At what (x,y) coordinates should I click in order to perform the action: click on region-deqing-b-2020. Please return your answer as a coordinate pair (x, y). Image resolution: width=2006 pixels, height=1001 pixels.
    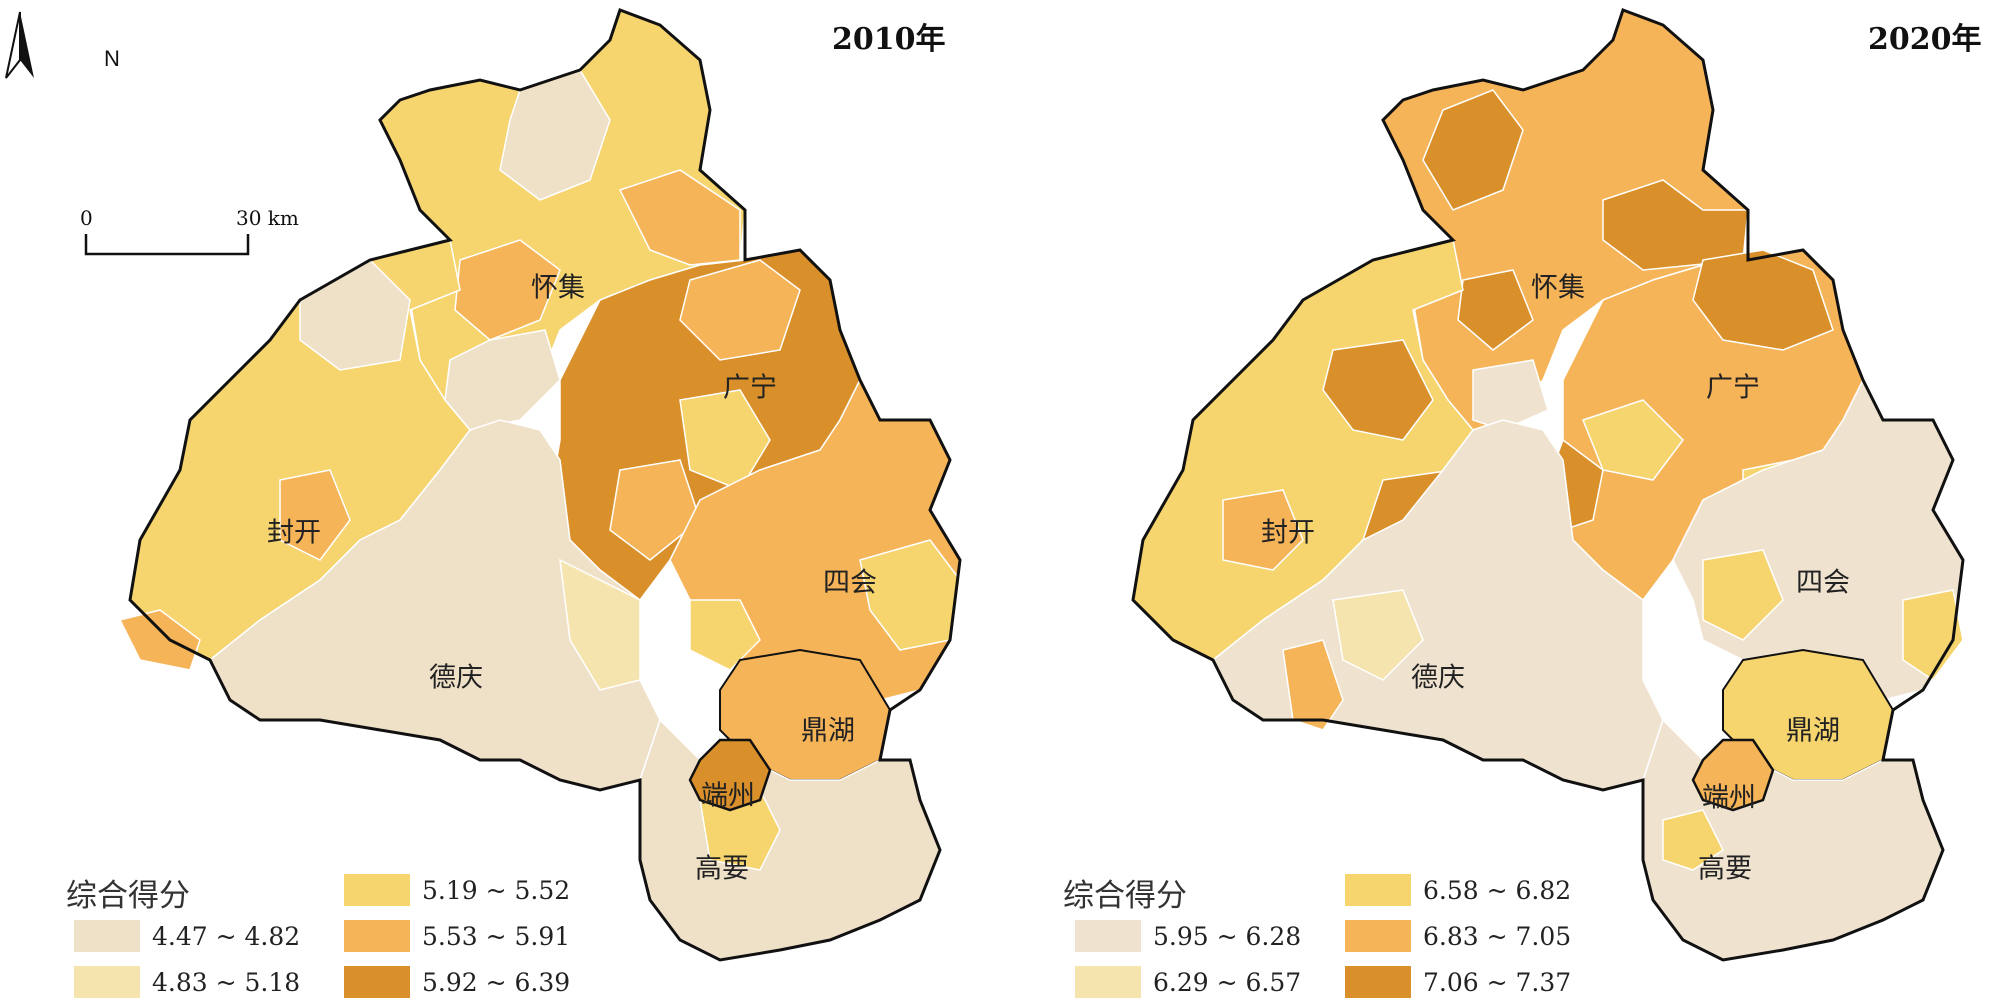
    Looking at the image, I should click on (1378, 635).